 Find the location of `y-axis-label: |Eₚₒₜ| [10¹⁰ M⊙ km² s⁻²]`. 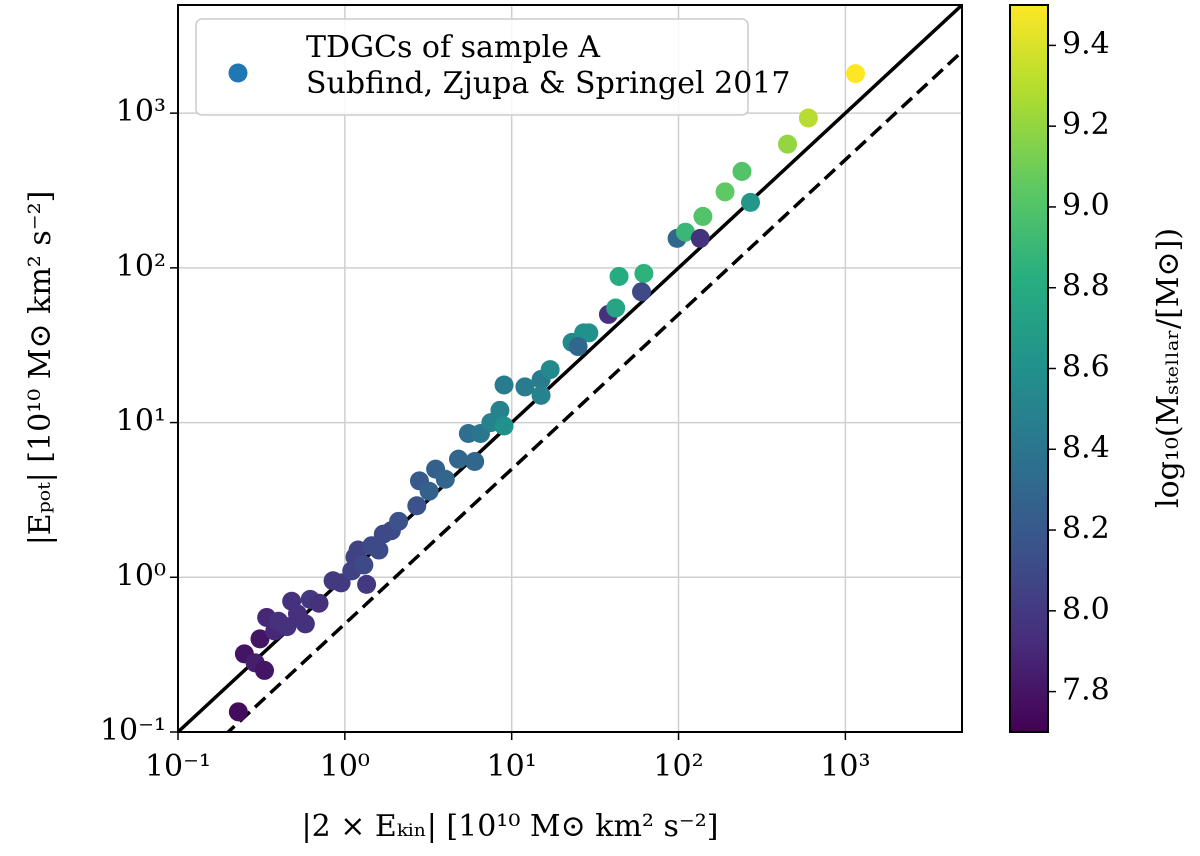

y-axis-label: |Eₚₒₜ| [10¹⁰ M⊙ km² s⁻²] is located at coordinates (40, 368).